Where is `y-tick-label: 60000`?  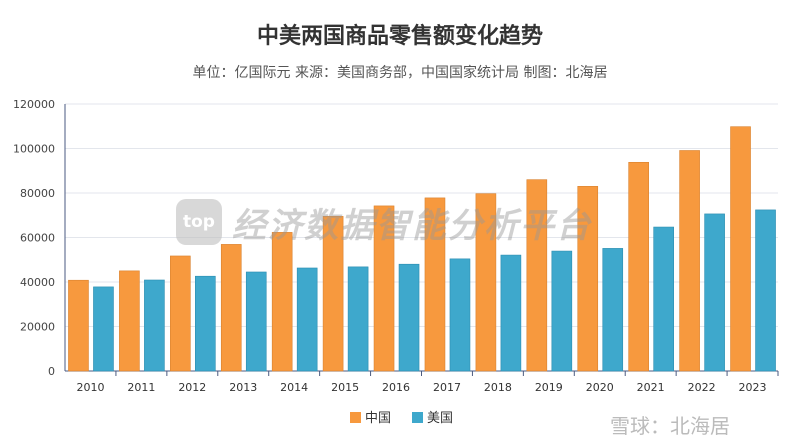
y-tick-label: 60000 is located at coordinates (37, 238).